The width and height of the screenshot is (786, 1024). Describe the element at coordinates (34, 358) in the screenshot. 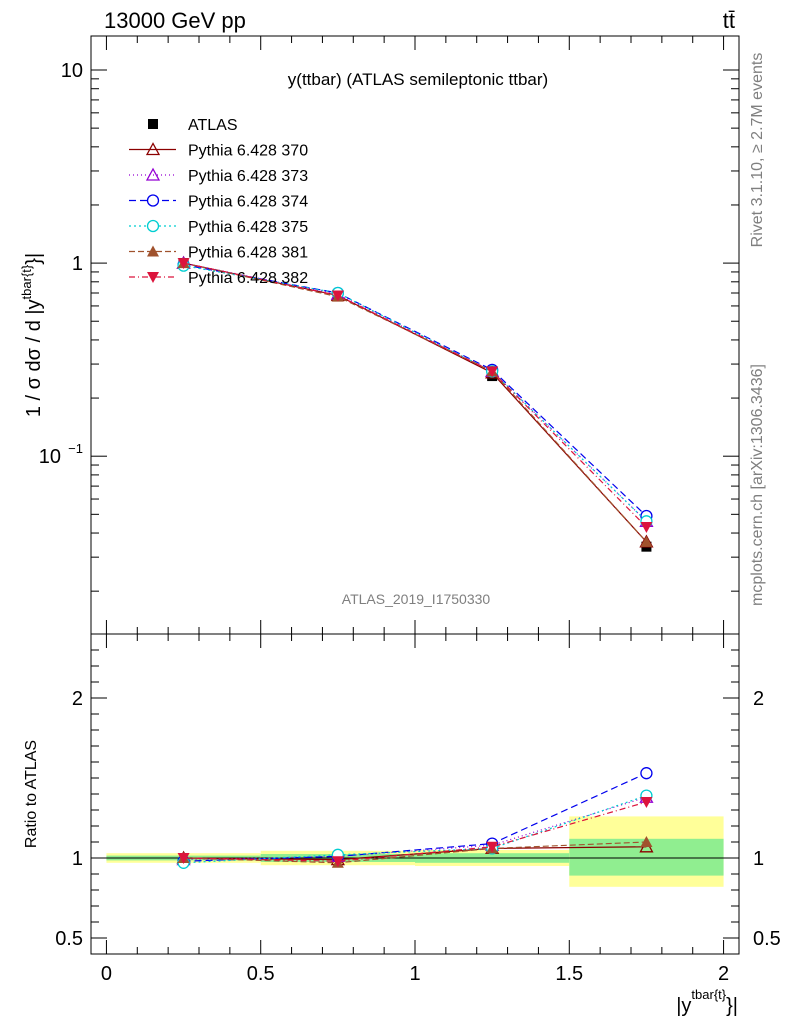

I see `main-y-label-main: 1 / σ dσ / d |y` at that location.